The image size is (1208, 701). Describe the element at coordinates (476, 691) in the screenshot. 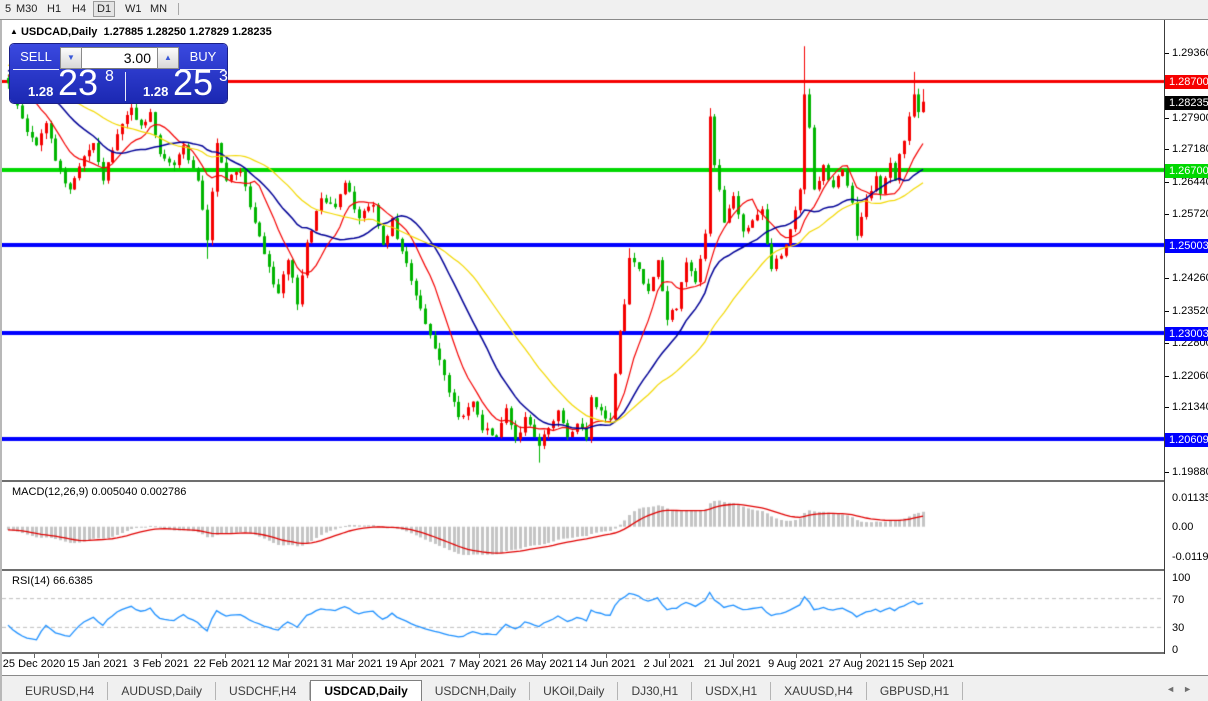

I see `chart-tab-usdcnh: USDCNH,Daily` at that location.